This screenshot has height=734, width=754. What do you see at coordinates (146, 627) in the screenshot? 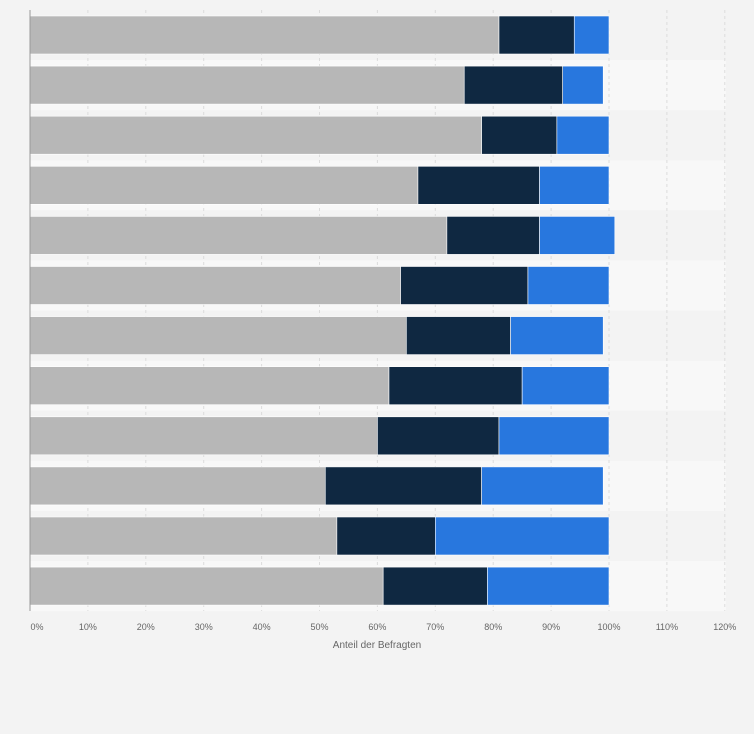
I see `x-tick-label: 20%` at bounding box center [146, 627].